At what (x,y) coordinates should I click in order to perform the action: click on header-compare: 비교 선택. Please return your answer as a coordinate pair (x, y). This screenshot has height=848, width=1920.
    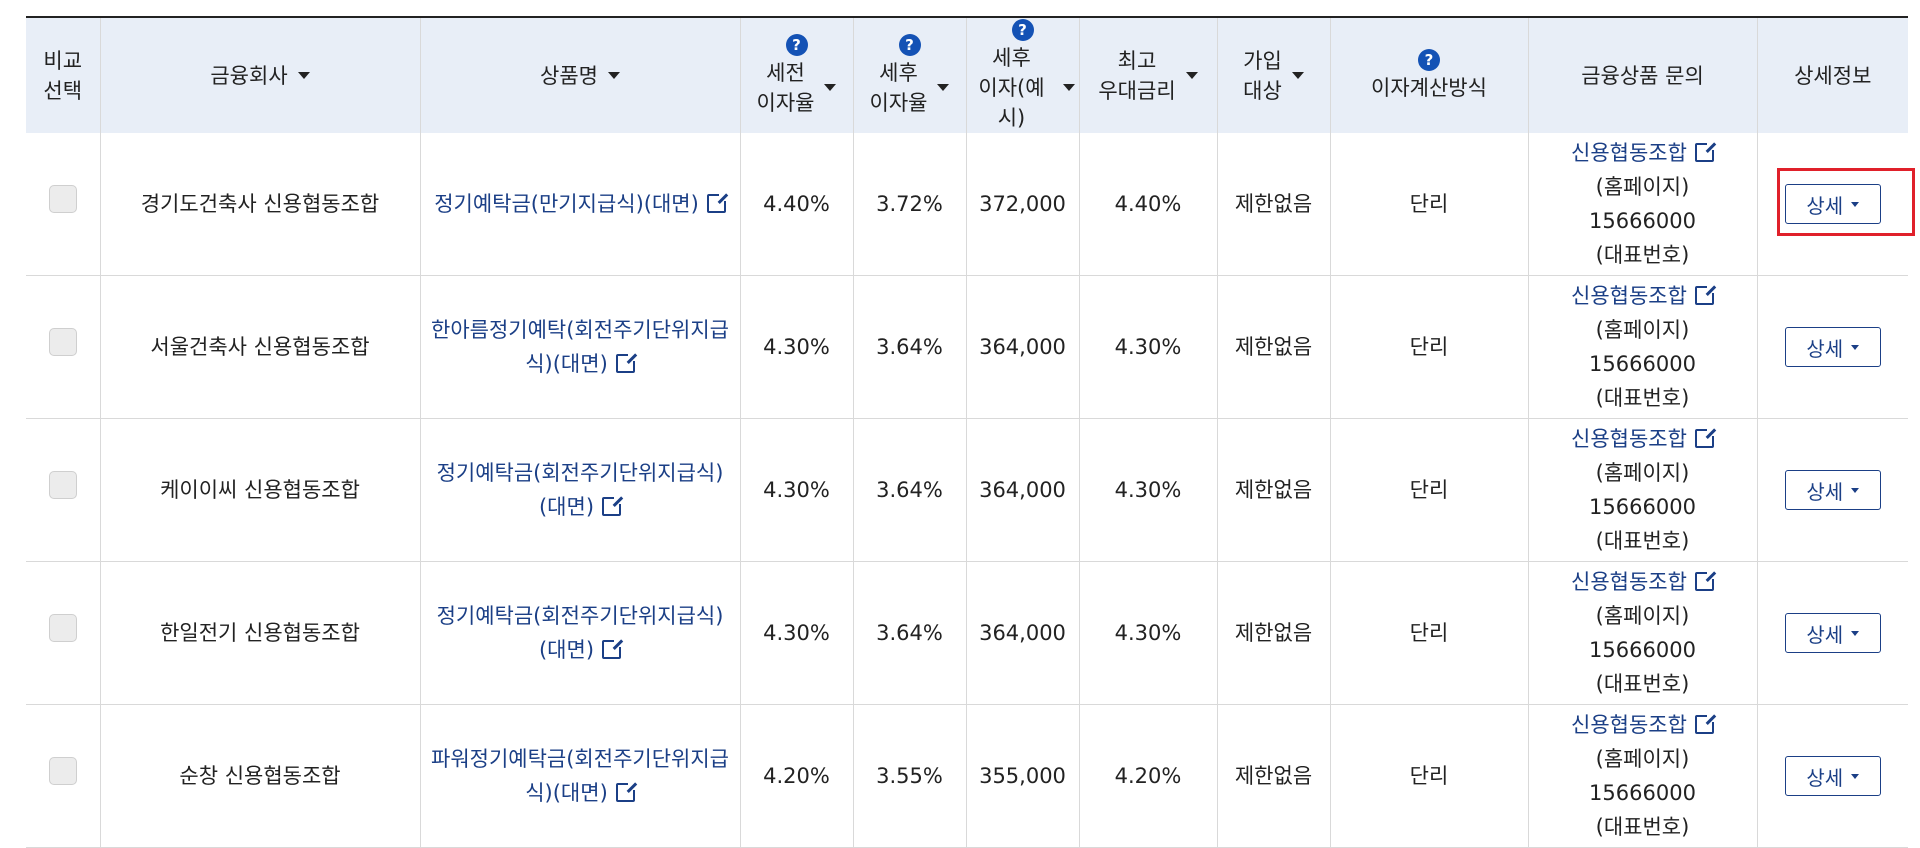
    Looking at the image, I should click on (63, 74).